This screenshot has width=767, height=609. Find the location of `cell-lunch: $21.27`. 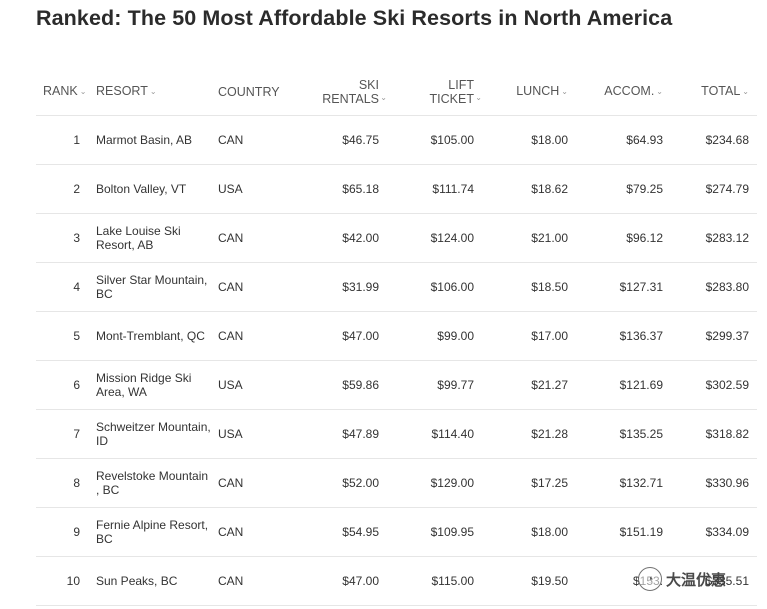

cell-lunch: $21.27 is located at coordinates (530, 385).